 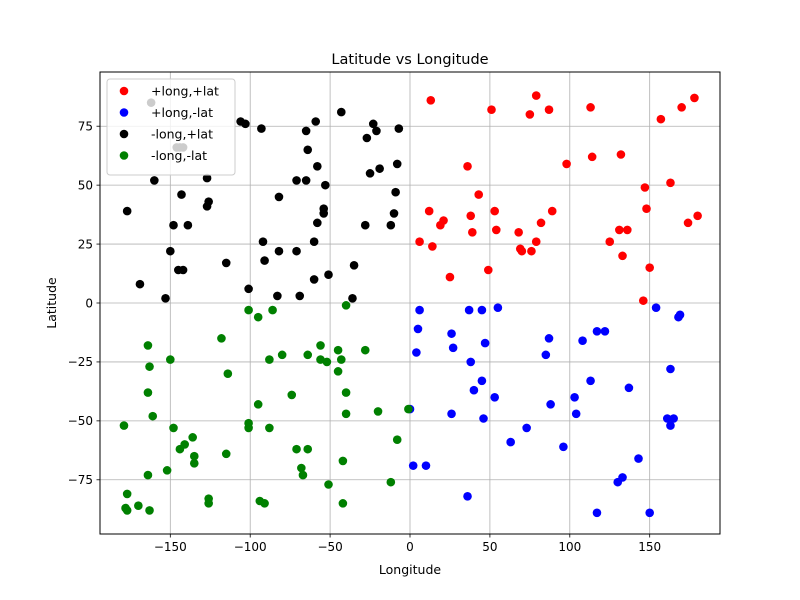 What do you see at coordinates (85, 185) in the screenshot?
I see `y-tick-label: 50` at bounding box center [85, 185].